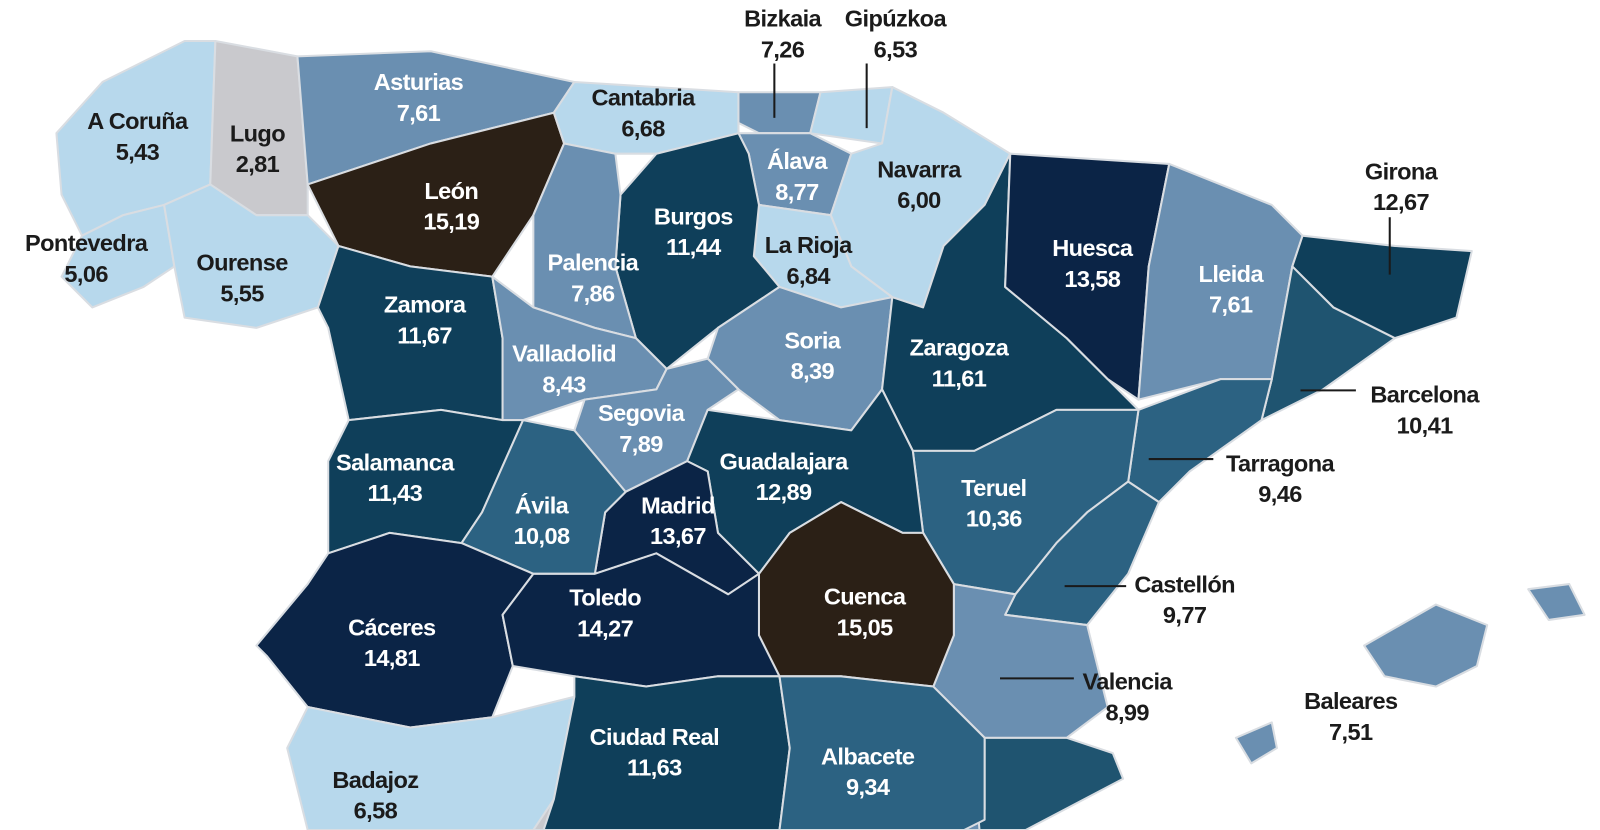  What do you see at coordinates (784, 492) in the screenshot?
I see `province-value: 12,89` at bounding box center [784, 492].